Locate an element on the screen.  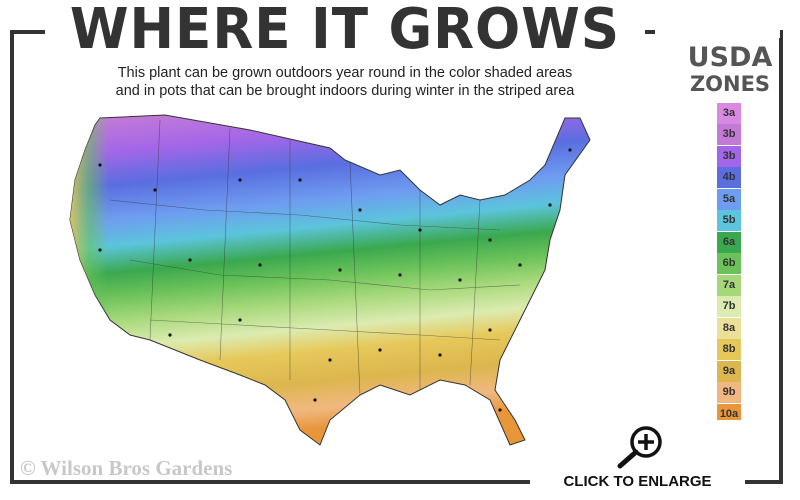
legend-heading-zones: ZONES is located at coordinates (730, 84).